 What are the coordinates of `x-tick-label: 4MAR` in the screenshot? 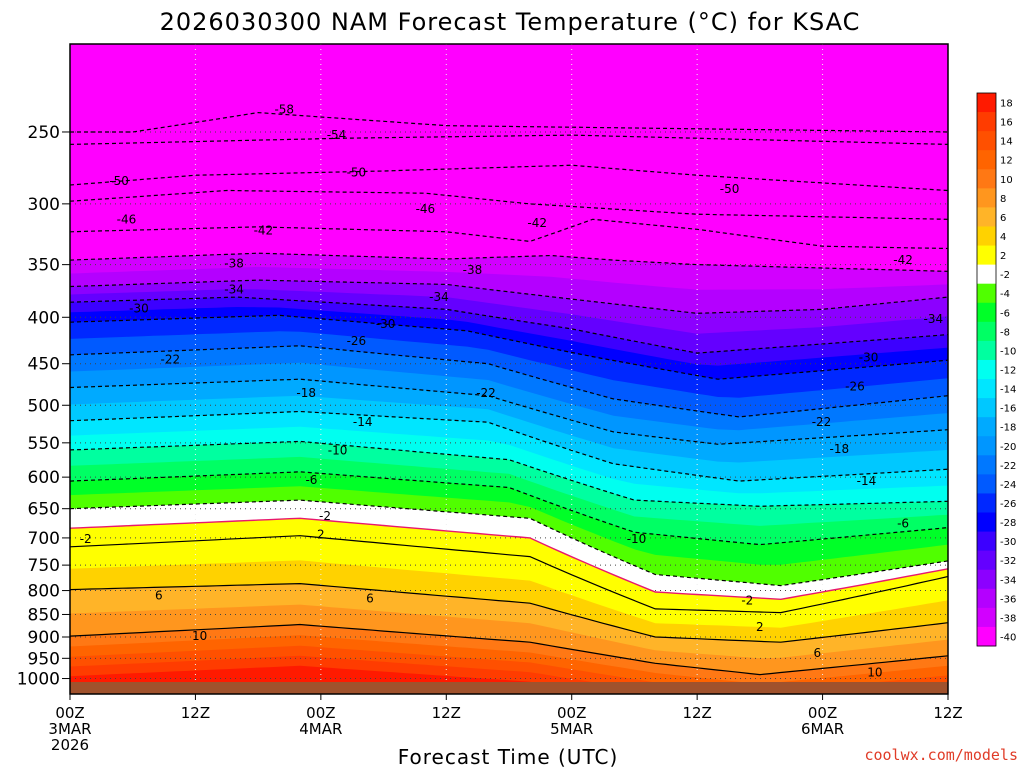 It's located at (320, 729).